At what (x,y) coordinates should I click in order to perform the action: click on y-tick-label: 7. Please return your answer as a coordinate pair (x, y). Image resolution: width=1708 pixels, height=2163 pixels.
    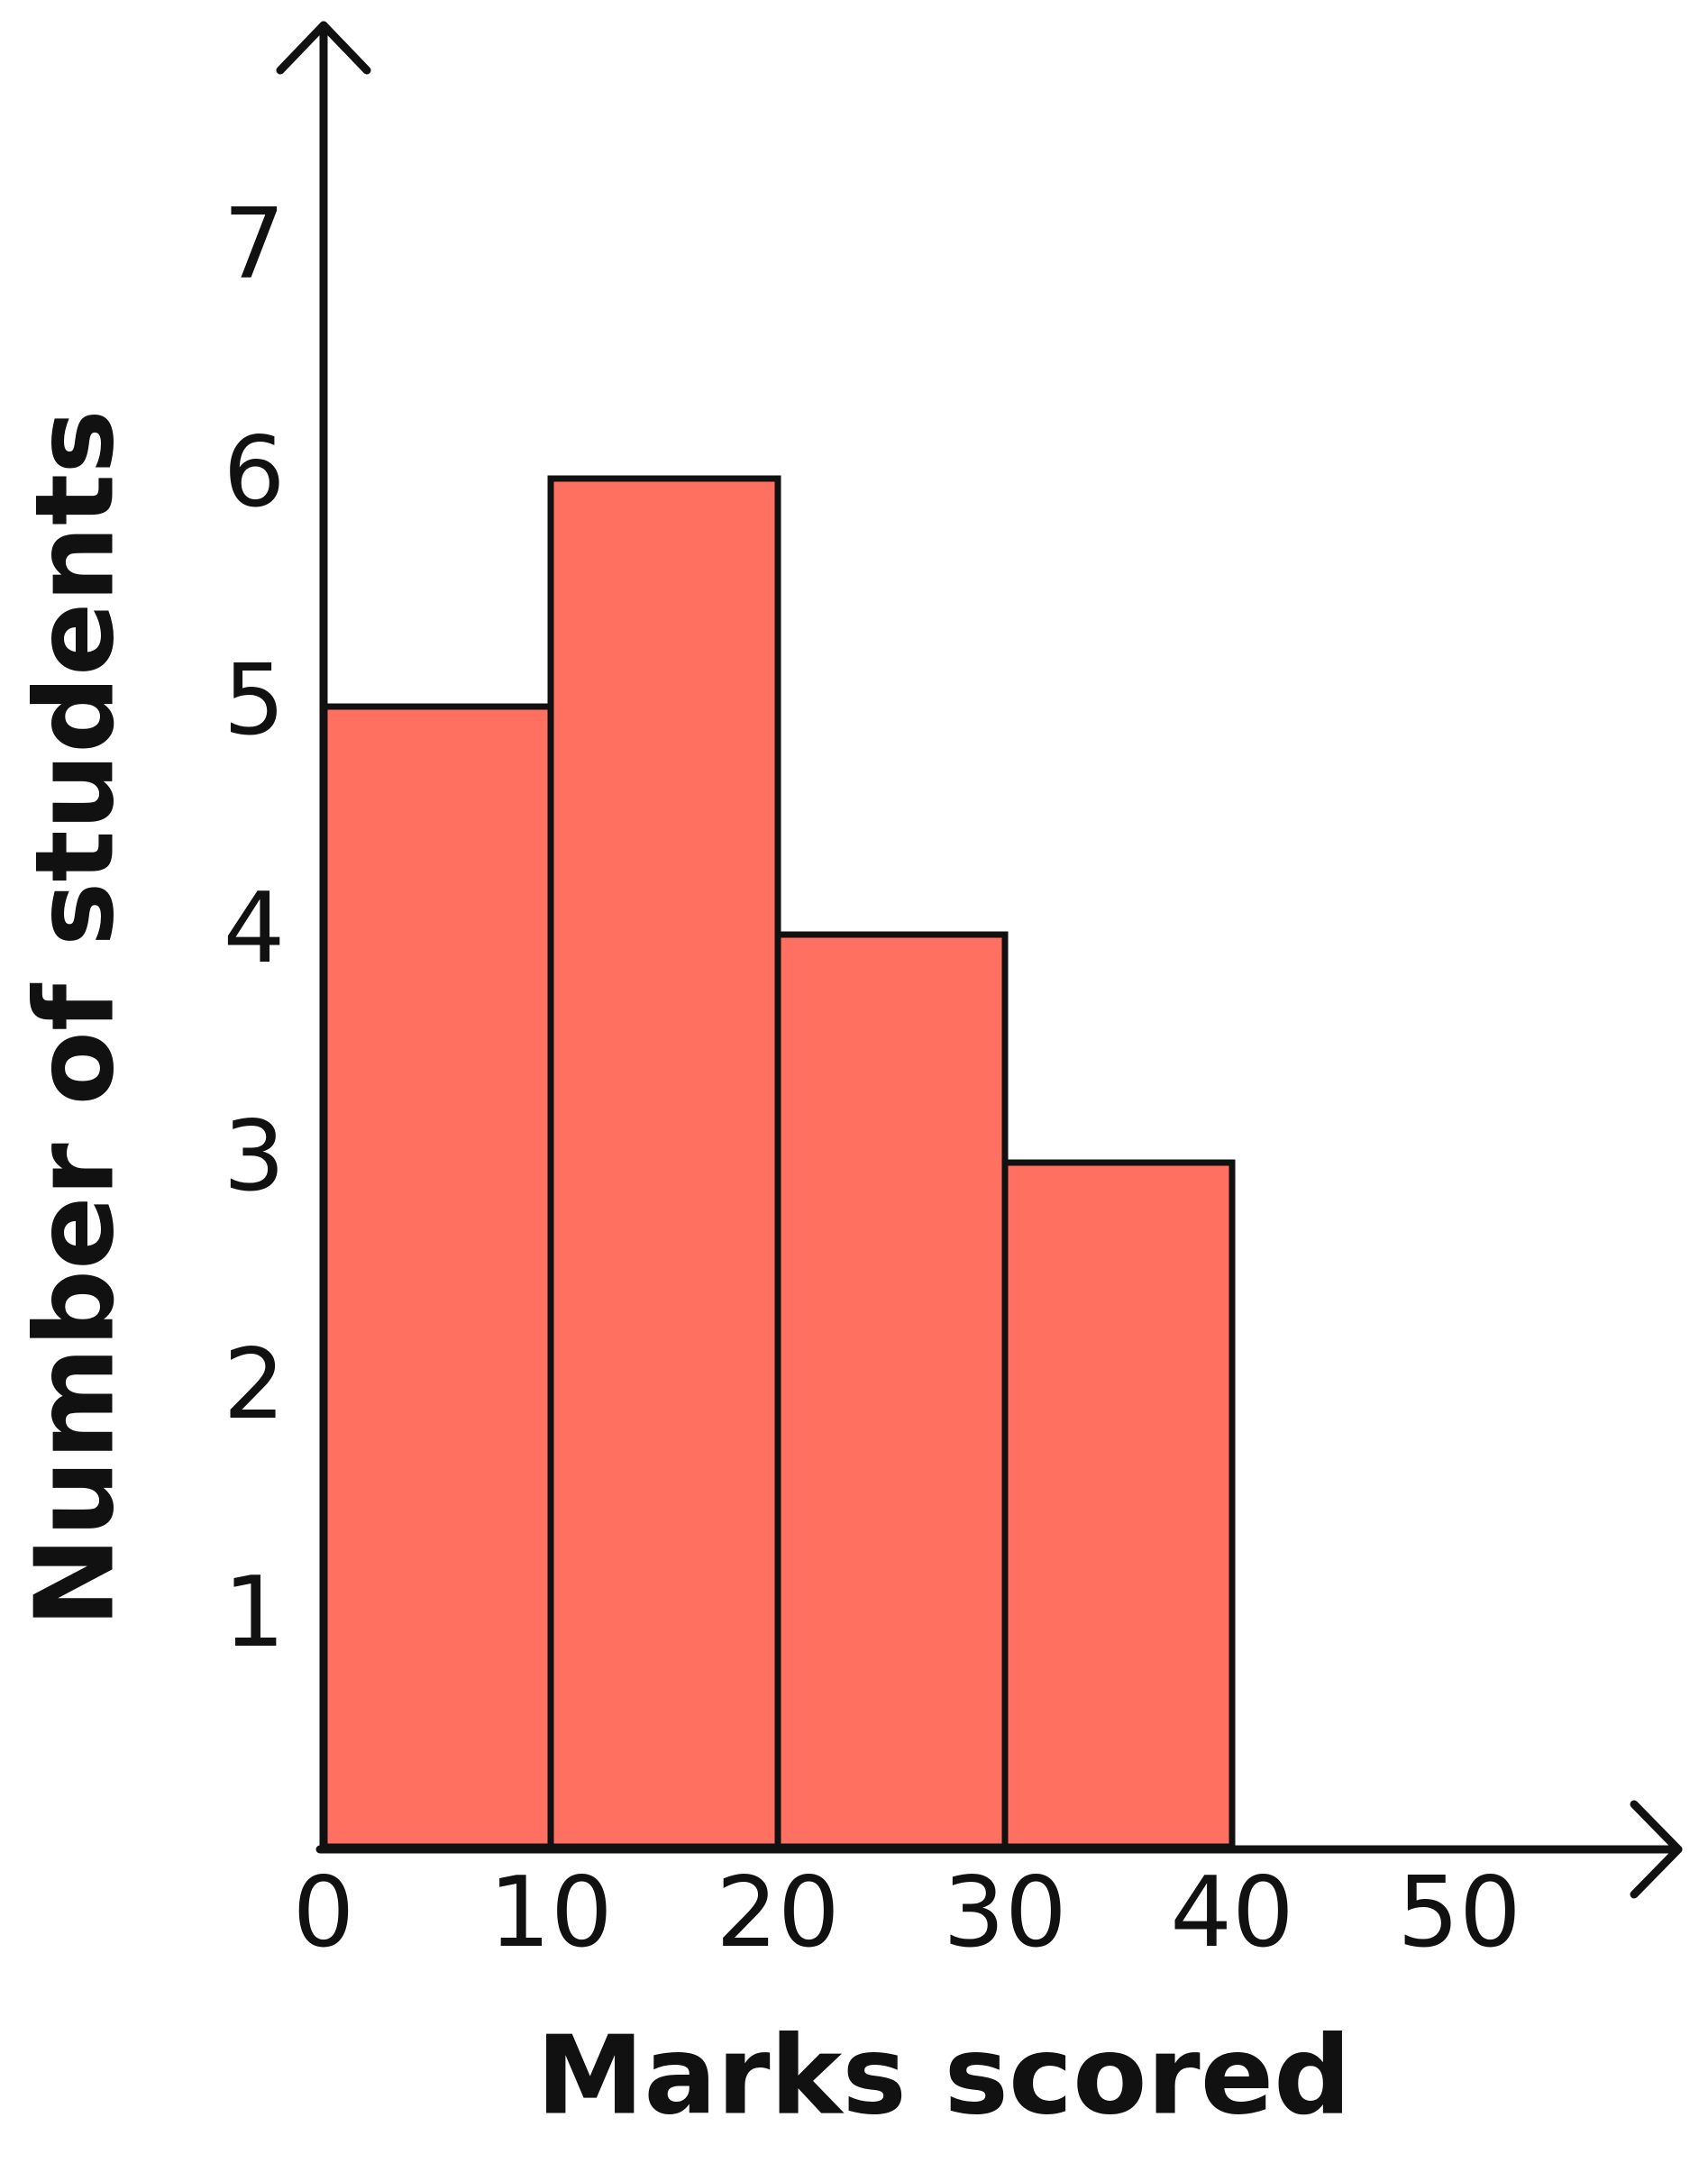
    Looking at the image, I should click on (255, 244).